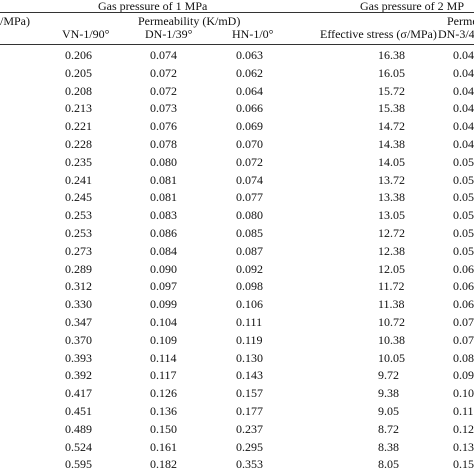  I want to click on cell-hn: 0.119, so click(249, 339).